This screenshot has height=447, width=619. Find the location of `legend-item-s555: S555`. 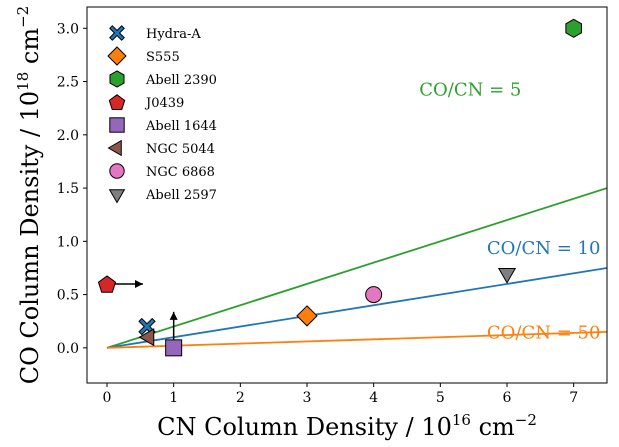

legend-item-s555: S555 is located at coordinates (143, 56).